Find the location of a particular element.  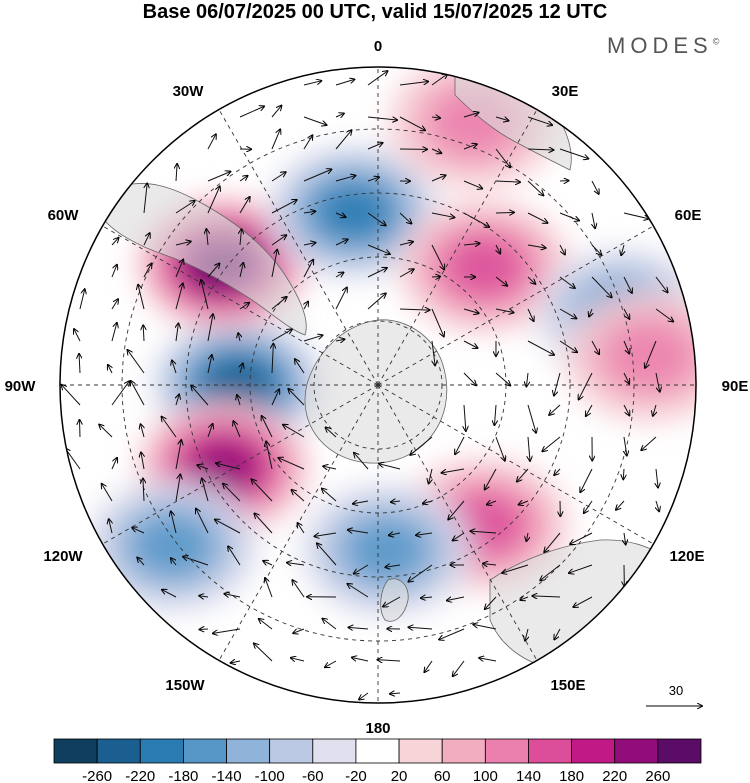

lon-label-60e: 60E is located at coordinates (688, 215).